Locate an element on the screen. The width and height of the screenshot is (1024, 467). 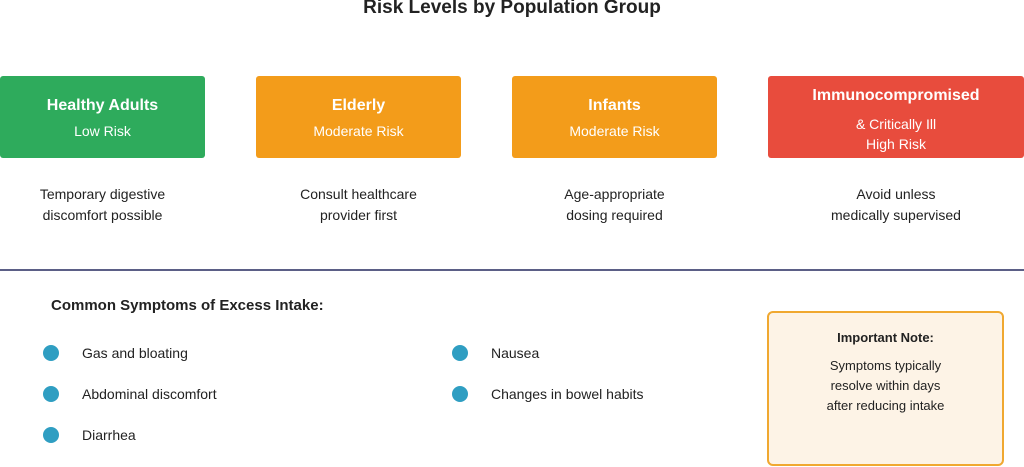
card-healthy-adults: Healthy Adults Low Risk is located at coordinates (102, 117).